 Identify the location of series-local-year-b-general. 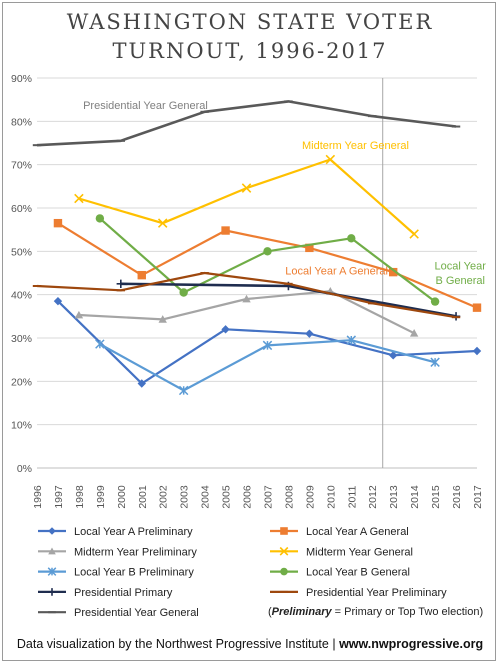
(267, 260).